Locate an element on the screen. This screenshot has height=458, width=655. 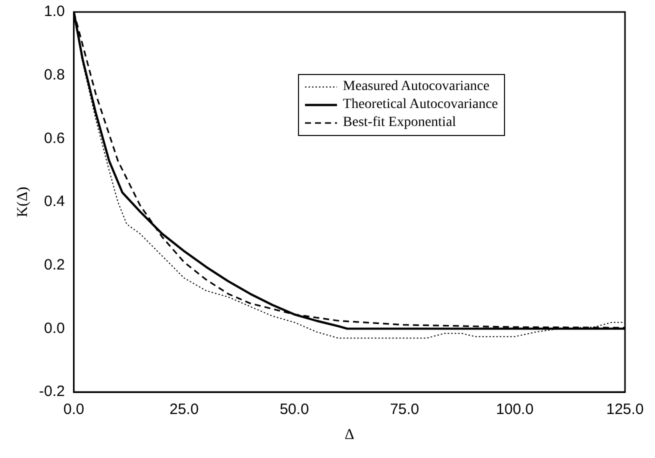
y-tick-label: 0.0 is located at coordinates (54, 328).